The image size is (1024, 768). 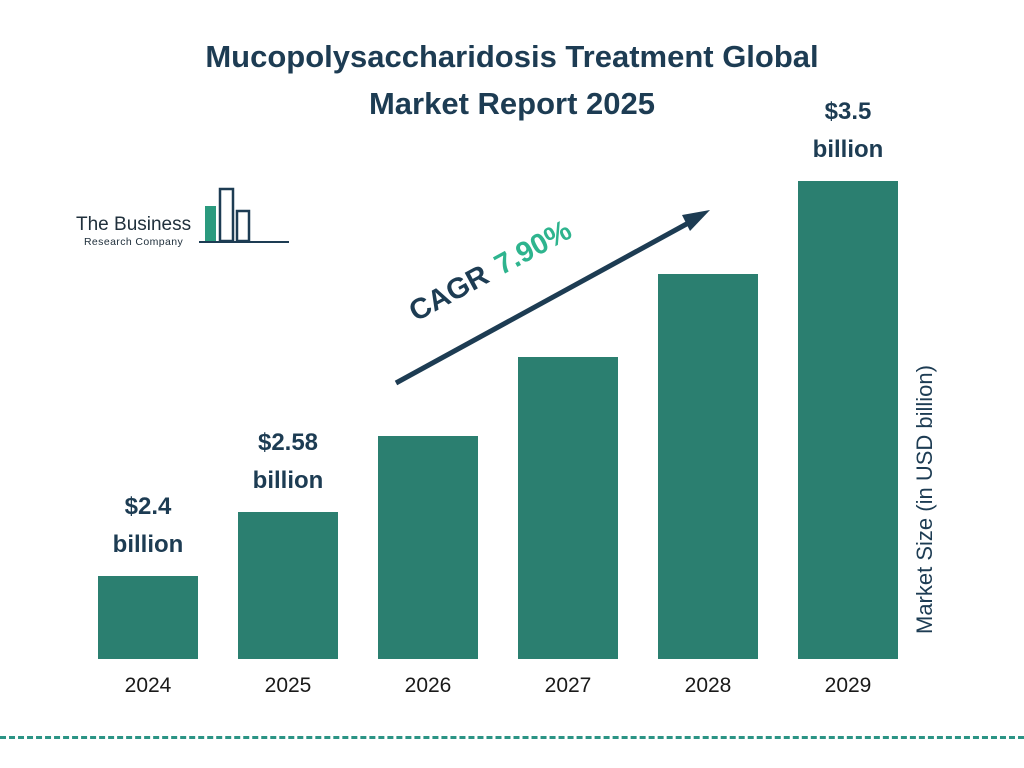 I want to click on page-title-line2: Market Report 2025, so click(x=511, y=103).